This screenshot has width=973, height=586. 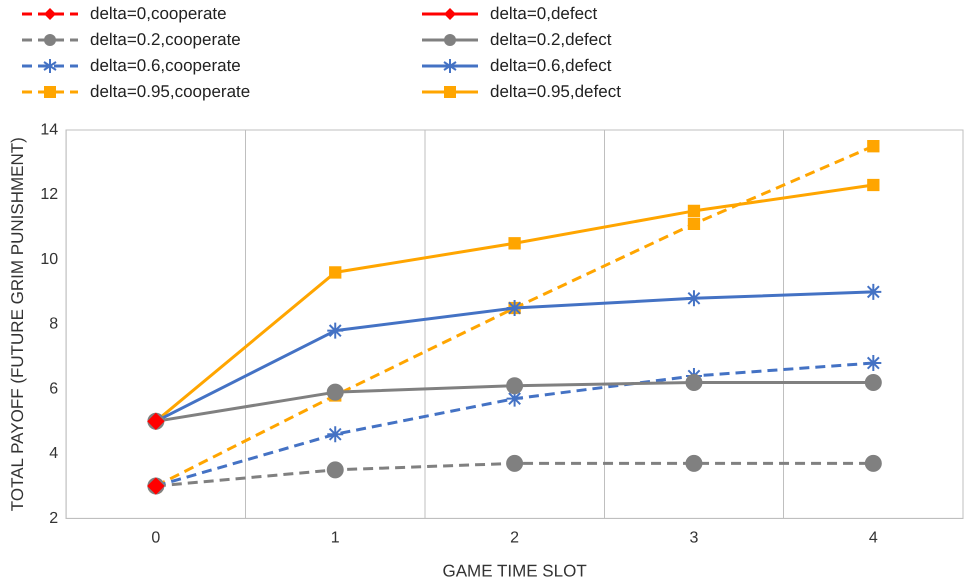 I want to click on x-tick-label: 2, so click(x=515, y=537).